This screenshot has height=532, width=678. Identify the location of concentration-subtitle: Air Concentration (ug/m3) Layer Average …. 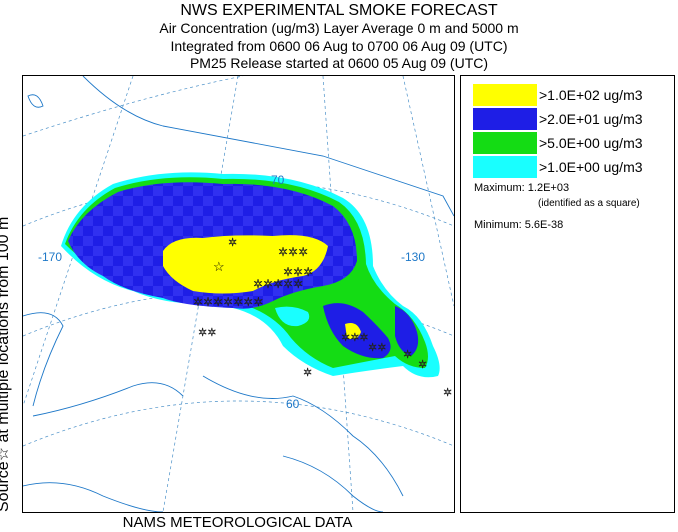
(339, 28).